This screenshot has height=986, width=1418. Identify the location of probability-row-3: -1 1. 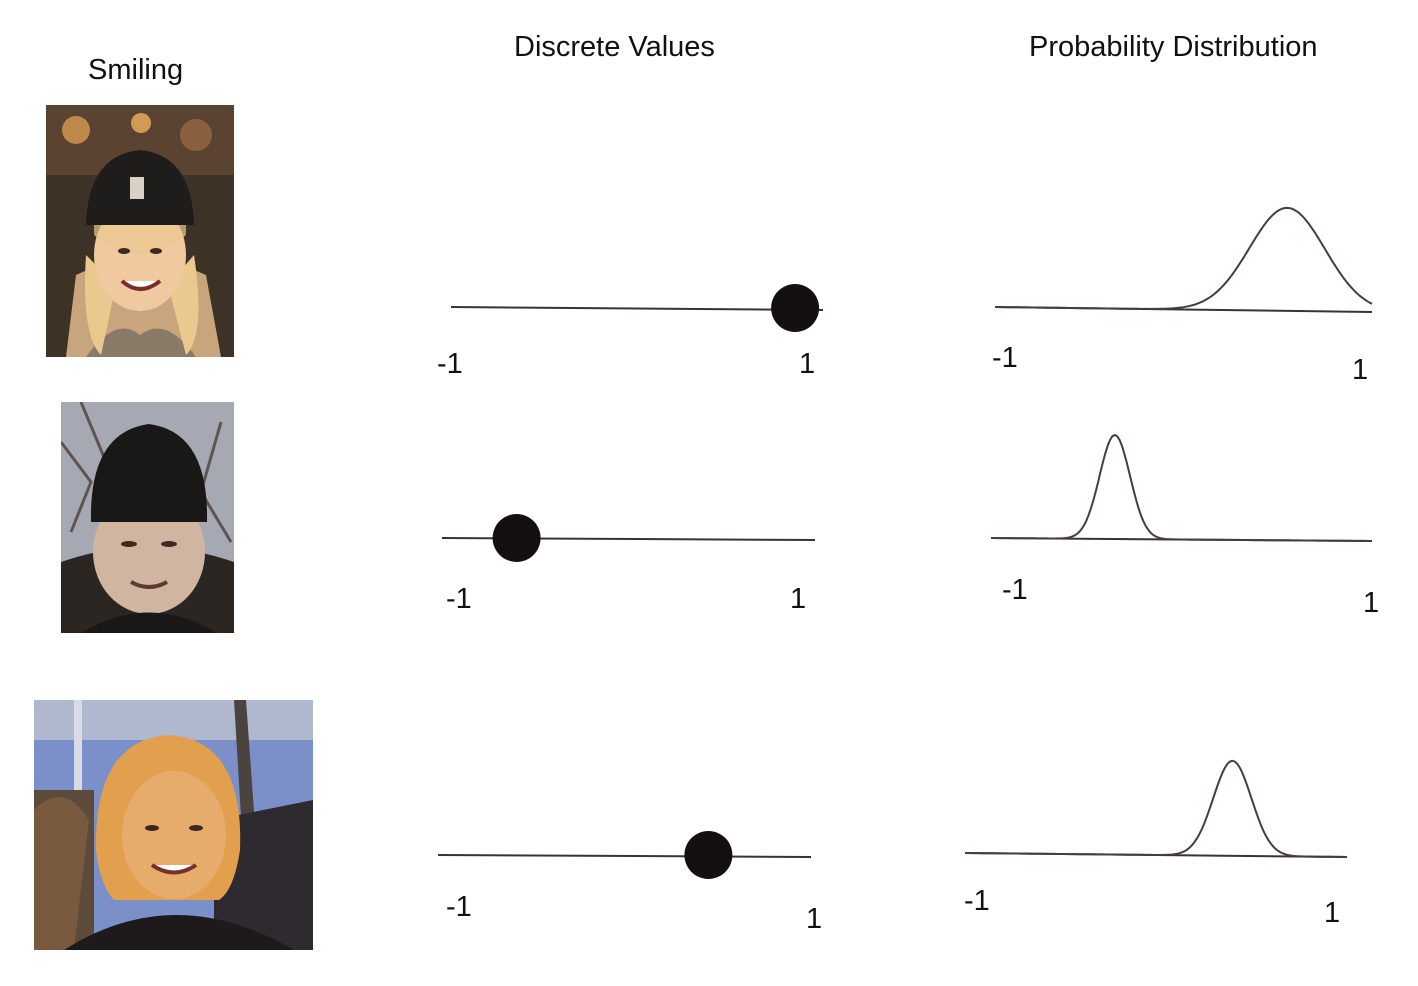
(1156, 844).